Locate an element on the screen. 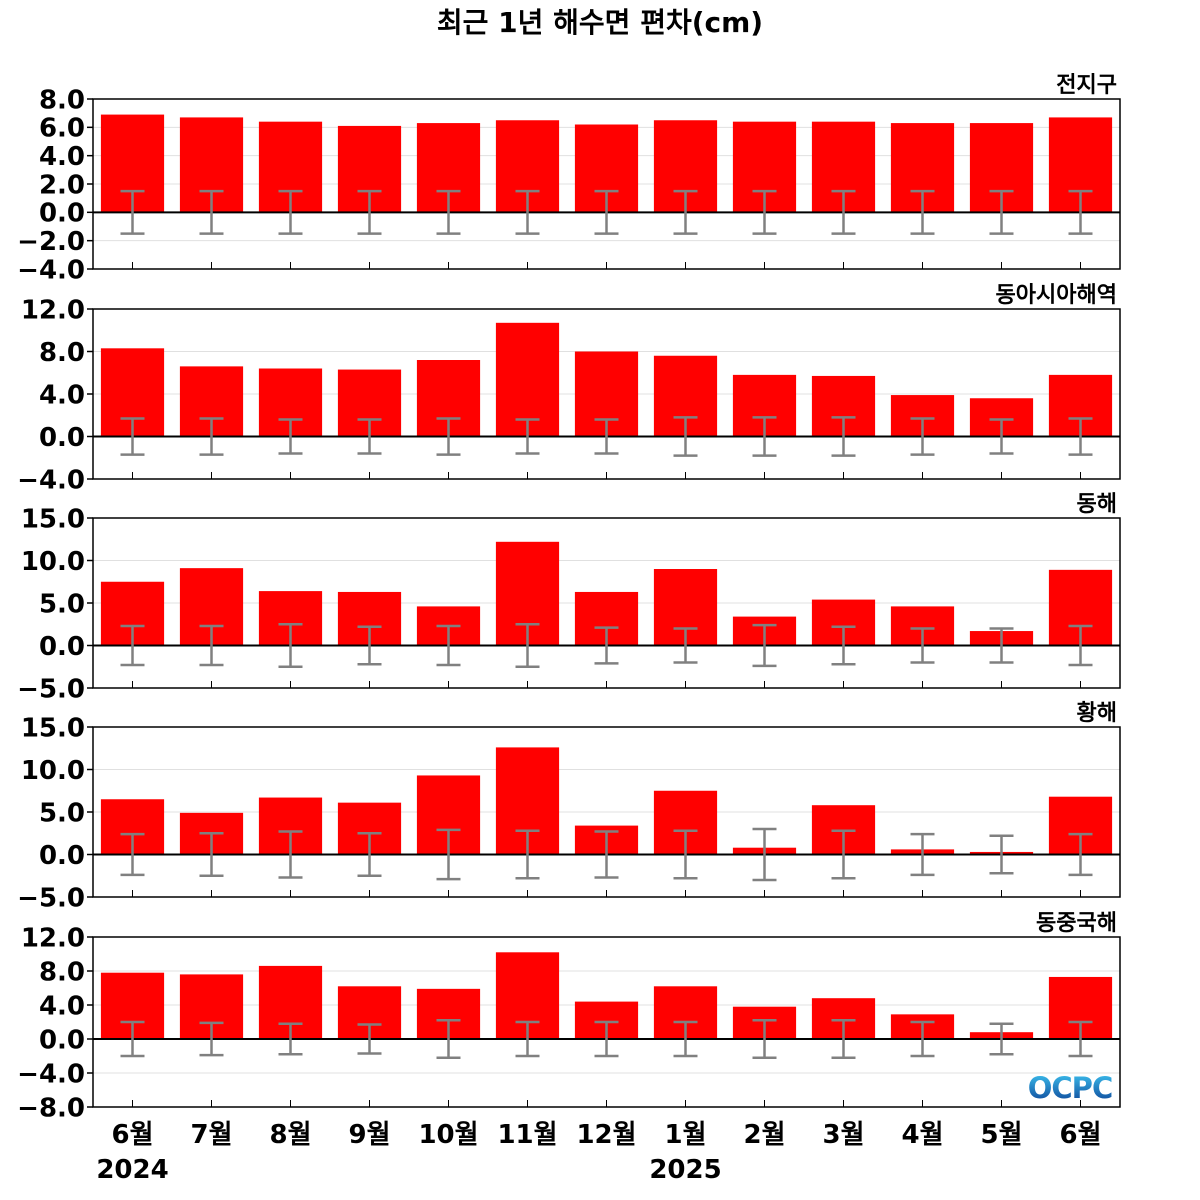  panel-5-ytick-label-5: 8.0 is located at coordinates (62, 972).